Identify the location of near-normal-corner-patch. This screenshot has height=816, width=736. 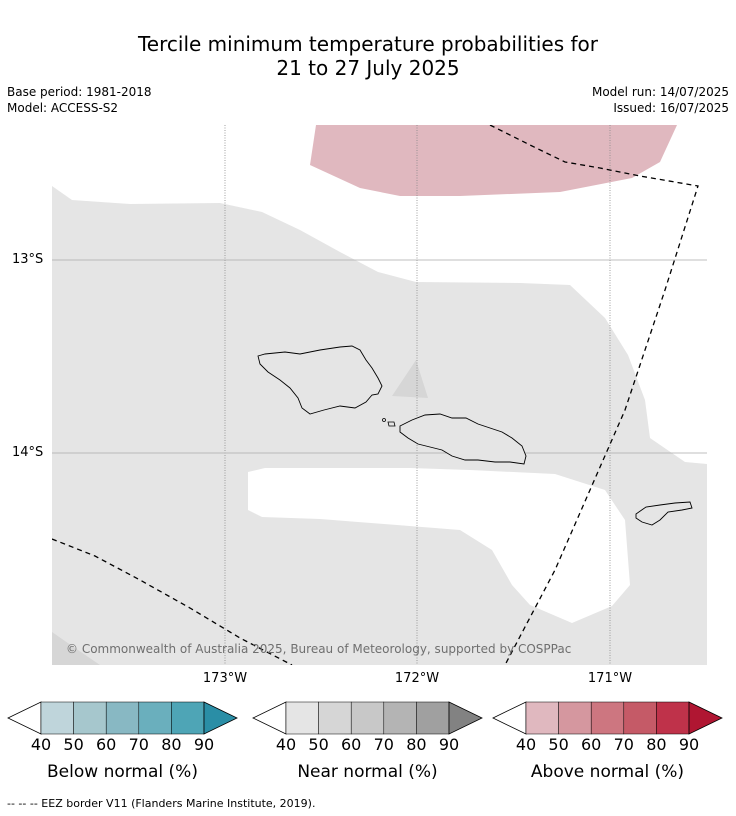
(76, 648).